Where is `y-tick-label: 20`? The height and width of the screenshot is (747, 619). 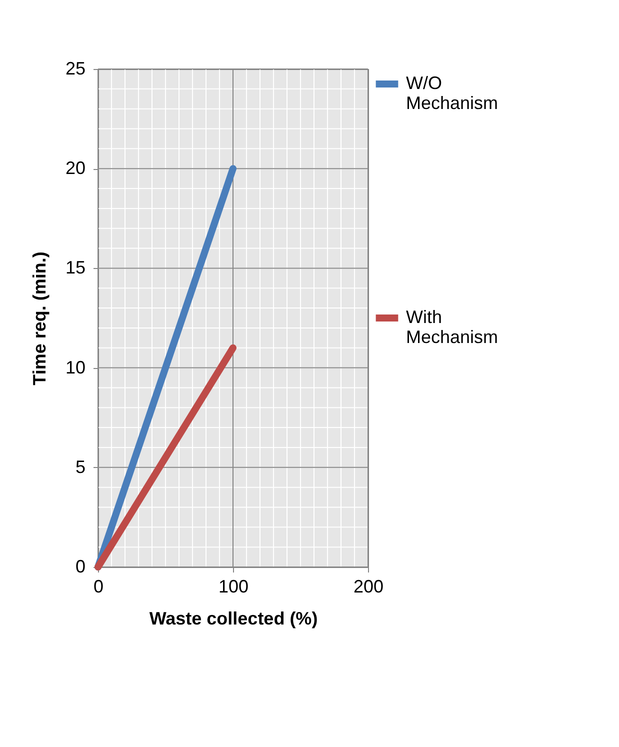 y-tick-label: 20 is located at coordinates (75, 168).